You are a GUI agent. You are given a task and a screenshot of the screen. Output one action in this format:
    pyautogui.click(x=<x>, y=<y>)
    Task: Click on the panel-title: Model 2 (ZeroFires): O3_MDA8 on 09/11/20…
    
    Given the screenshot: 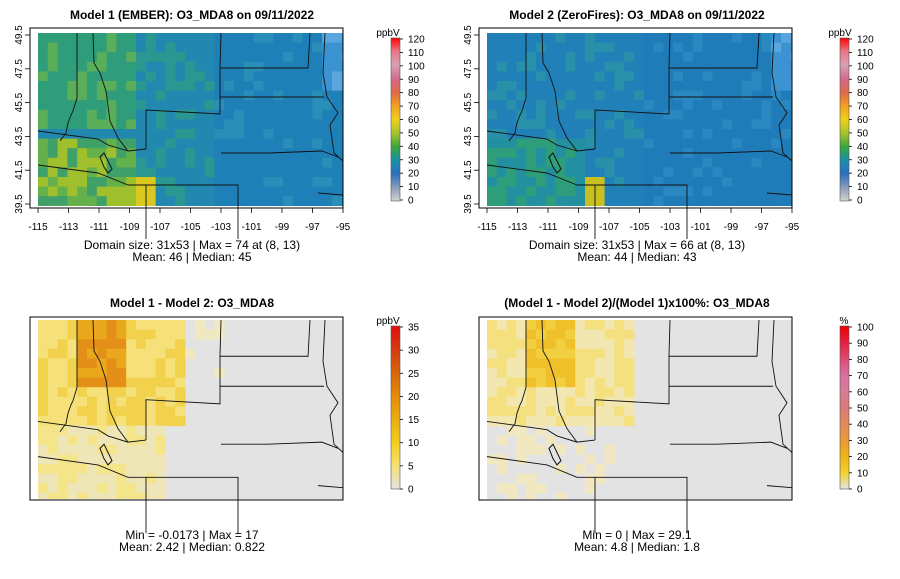 What is the action you would take?
    pyautogui.click(x=637, y=15)
    